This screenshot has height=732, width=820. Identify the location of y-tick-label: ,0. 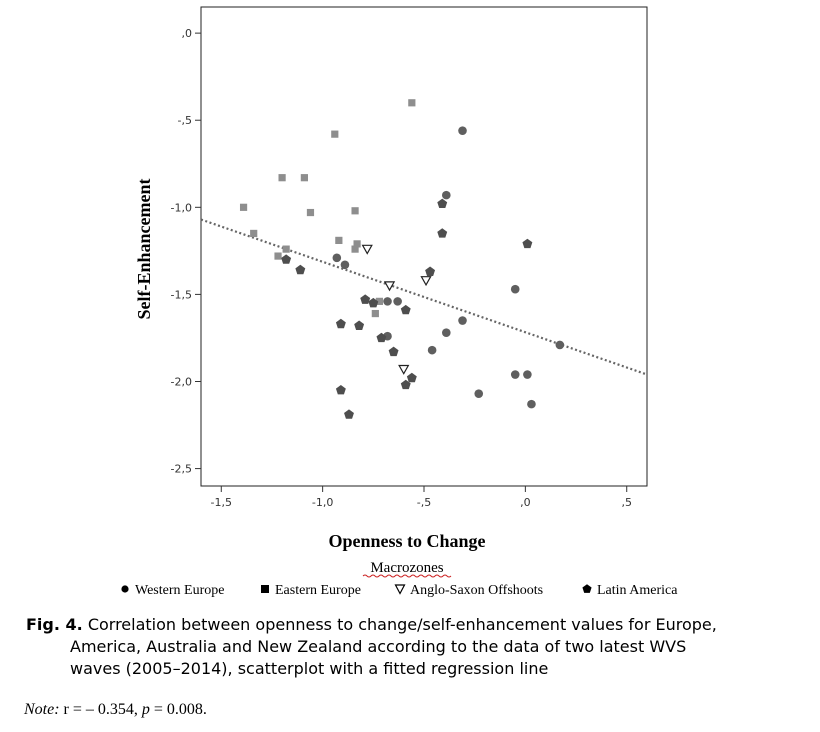
(187, 33).